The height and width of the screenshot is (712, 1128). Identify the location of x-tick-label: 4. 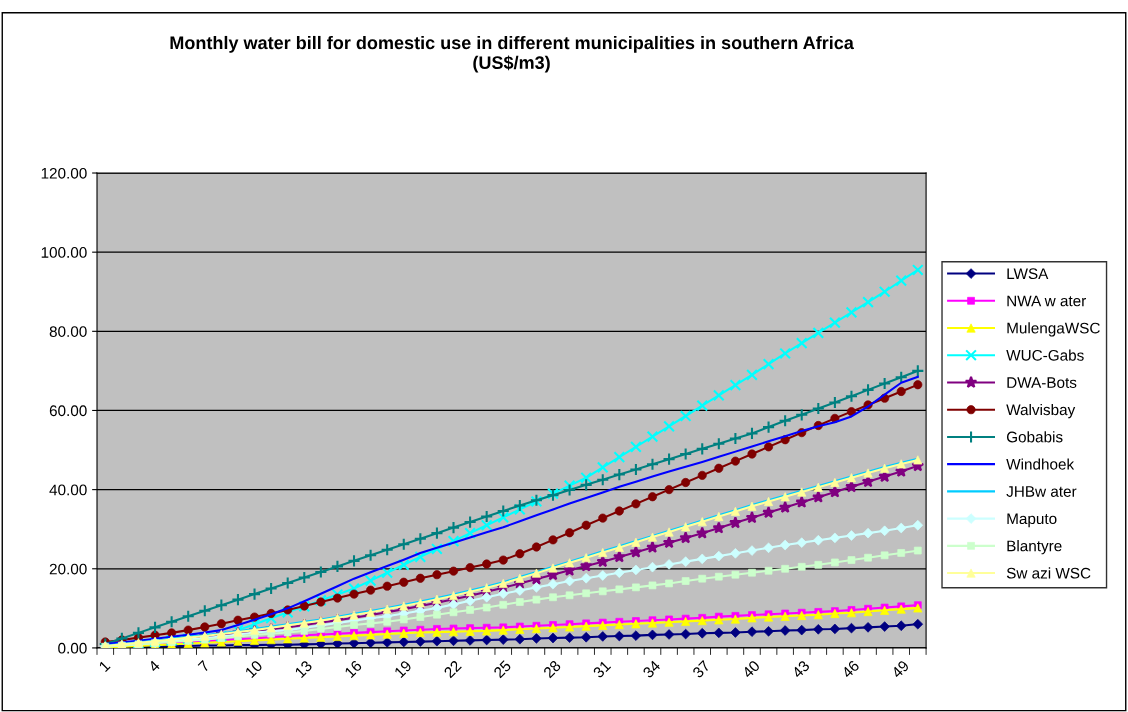
(154, 666).